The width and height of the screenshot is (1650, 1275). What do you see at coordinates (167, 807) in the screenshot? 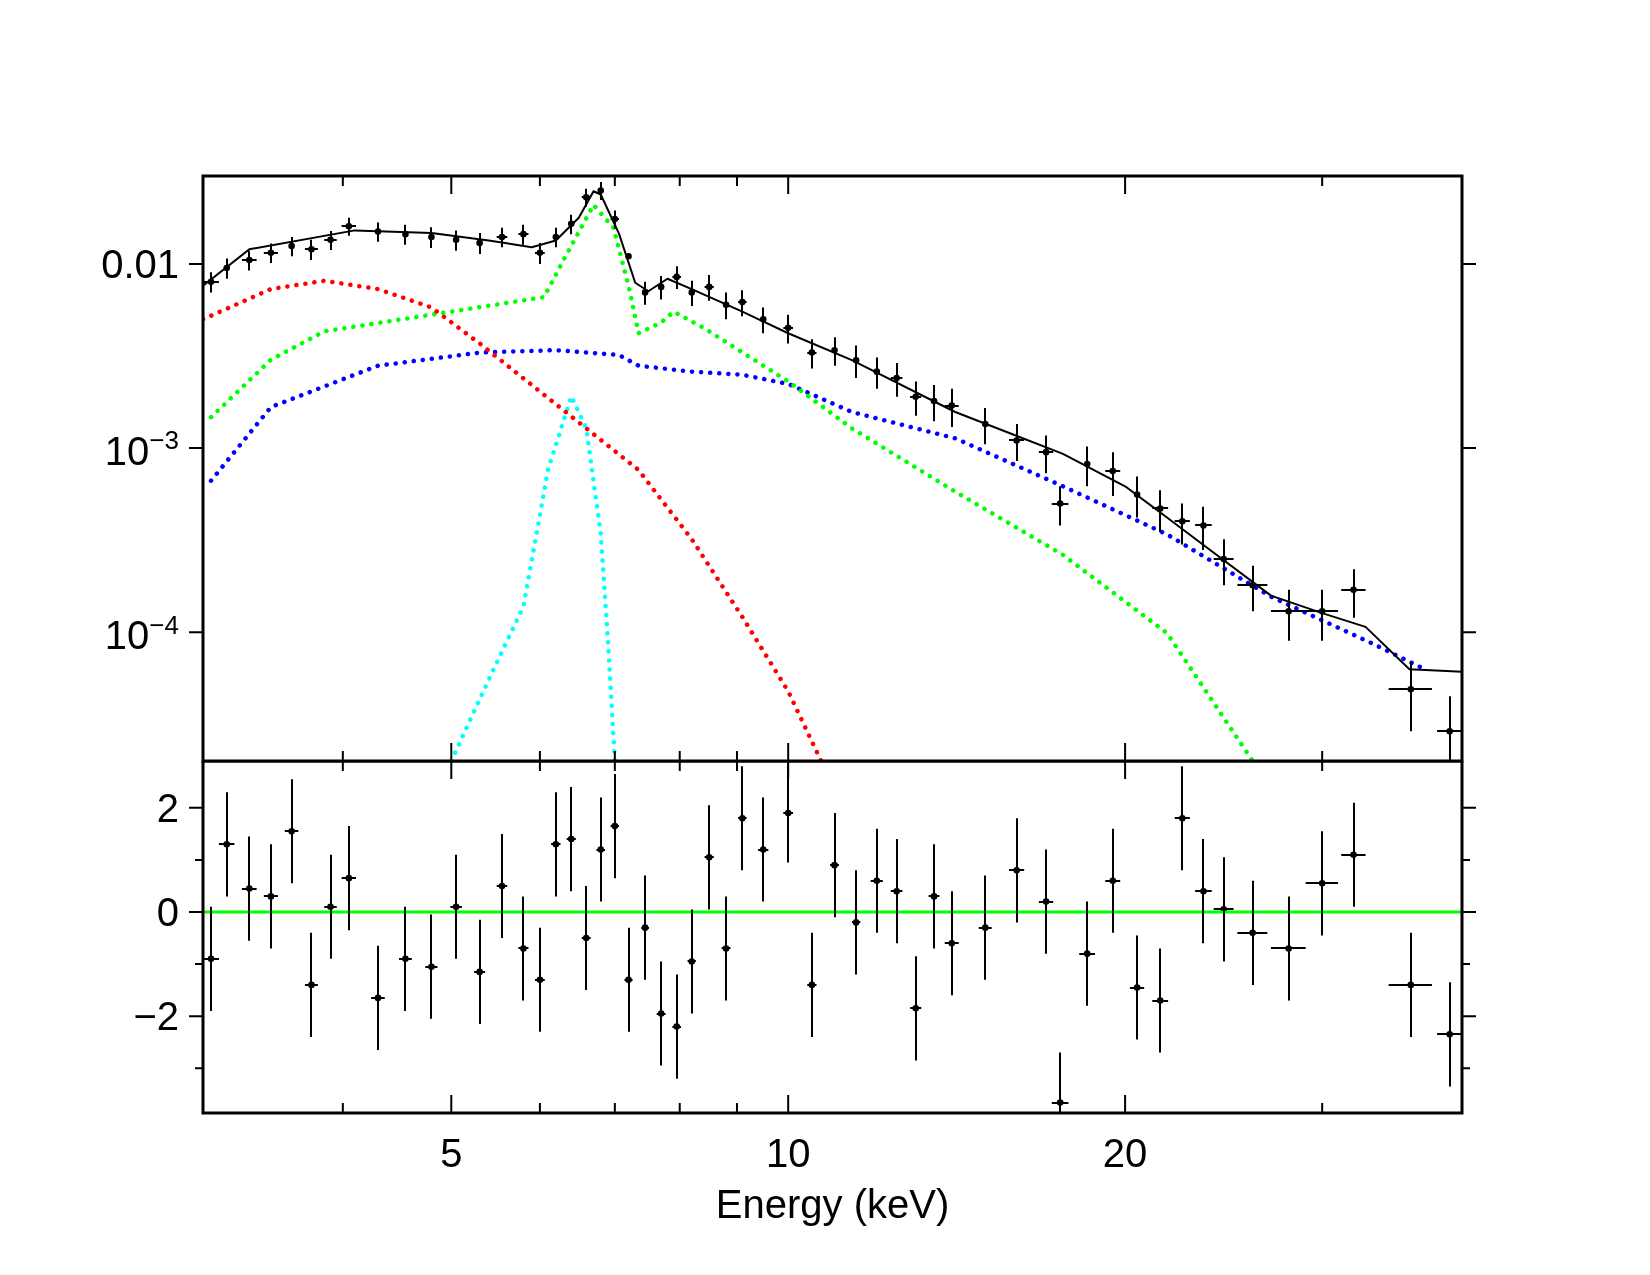
I see `y-tick-label: 2` at bounding box center [167, 807].